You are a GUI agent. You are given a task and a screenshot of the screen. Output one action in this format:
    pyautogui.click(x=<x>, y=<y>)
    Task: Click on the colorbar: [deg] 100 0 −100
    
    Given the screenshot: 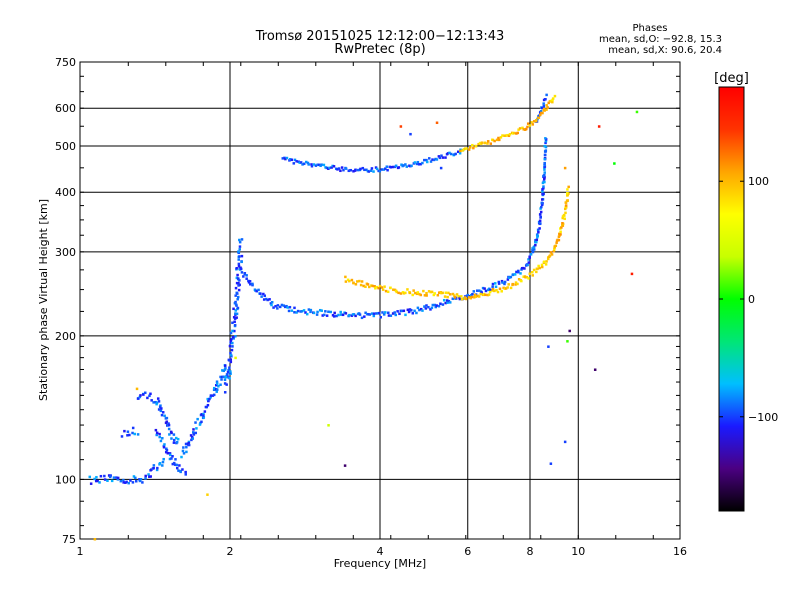 What is the action you would take?
    pyautogui.click(x=746, y=291)
    